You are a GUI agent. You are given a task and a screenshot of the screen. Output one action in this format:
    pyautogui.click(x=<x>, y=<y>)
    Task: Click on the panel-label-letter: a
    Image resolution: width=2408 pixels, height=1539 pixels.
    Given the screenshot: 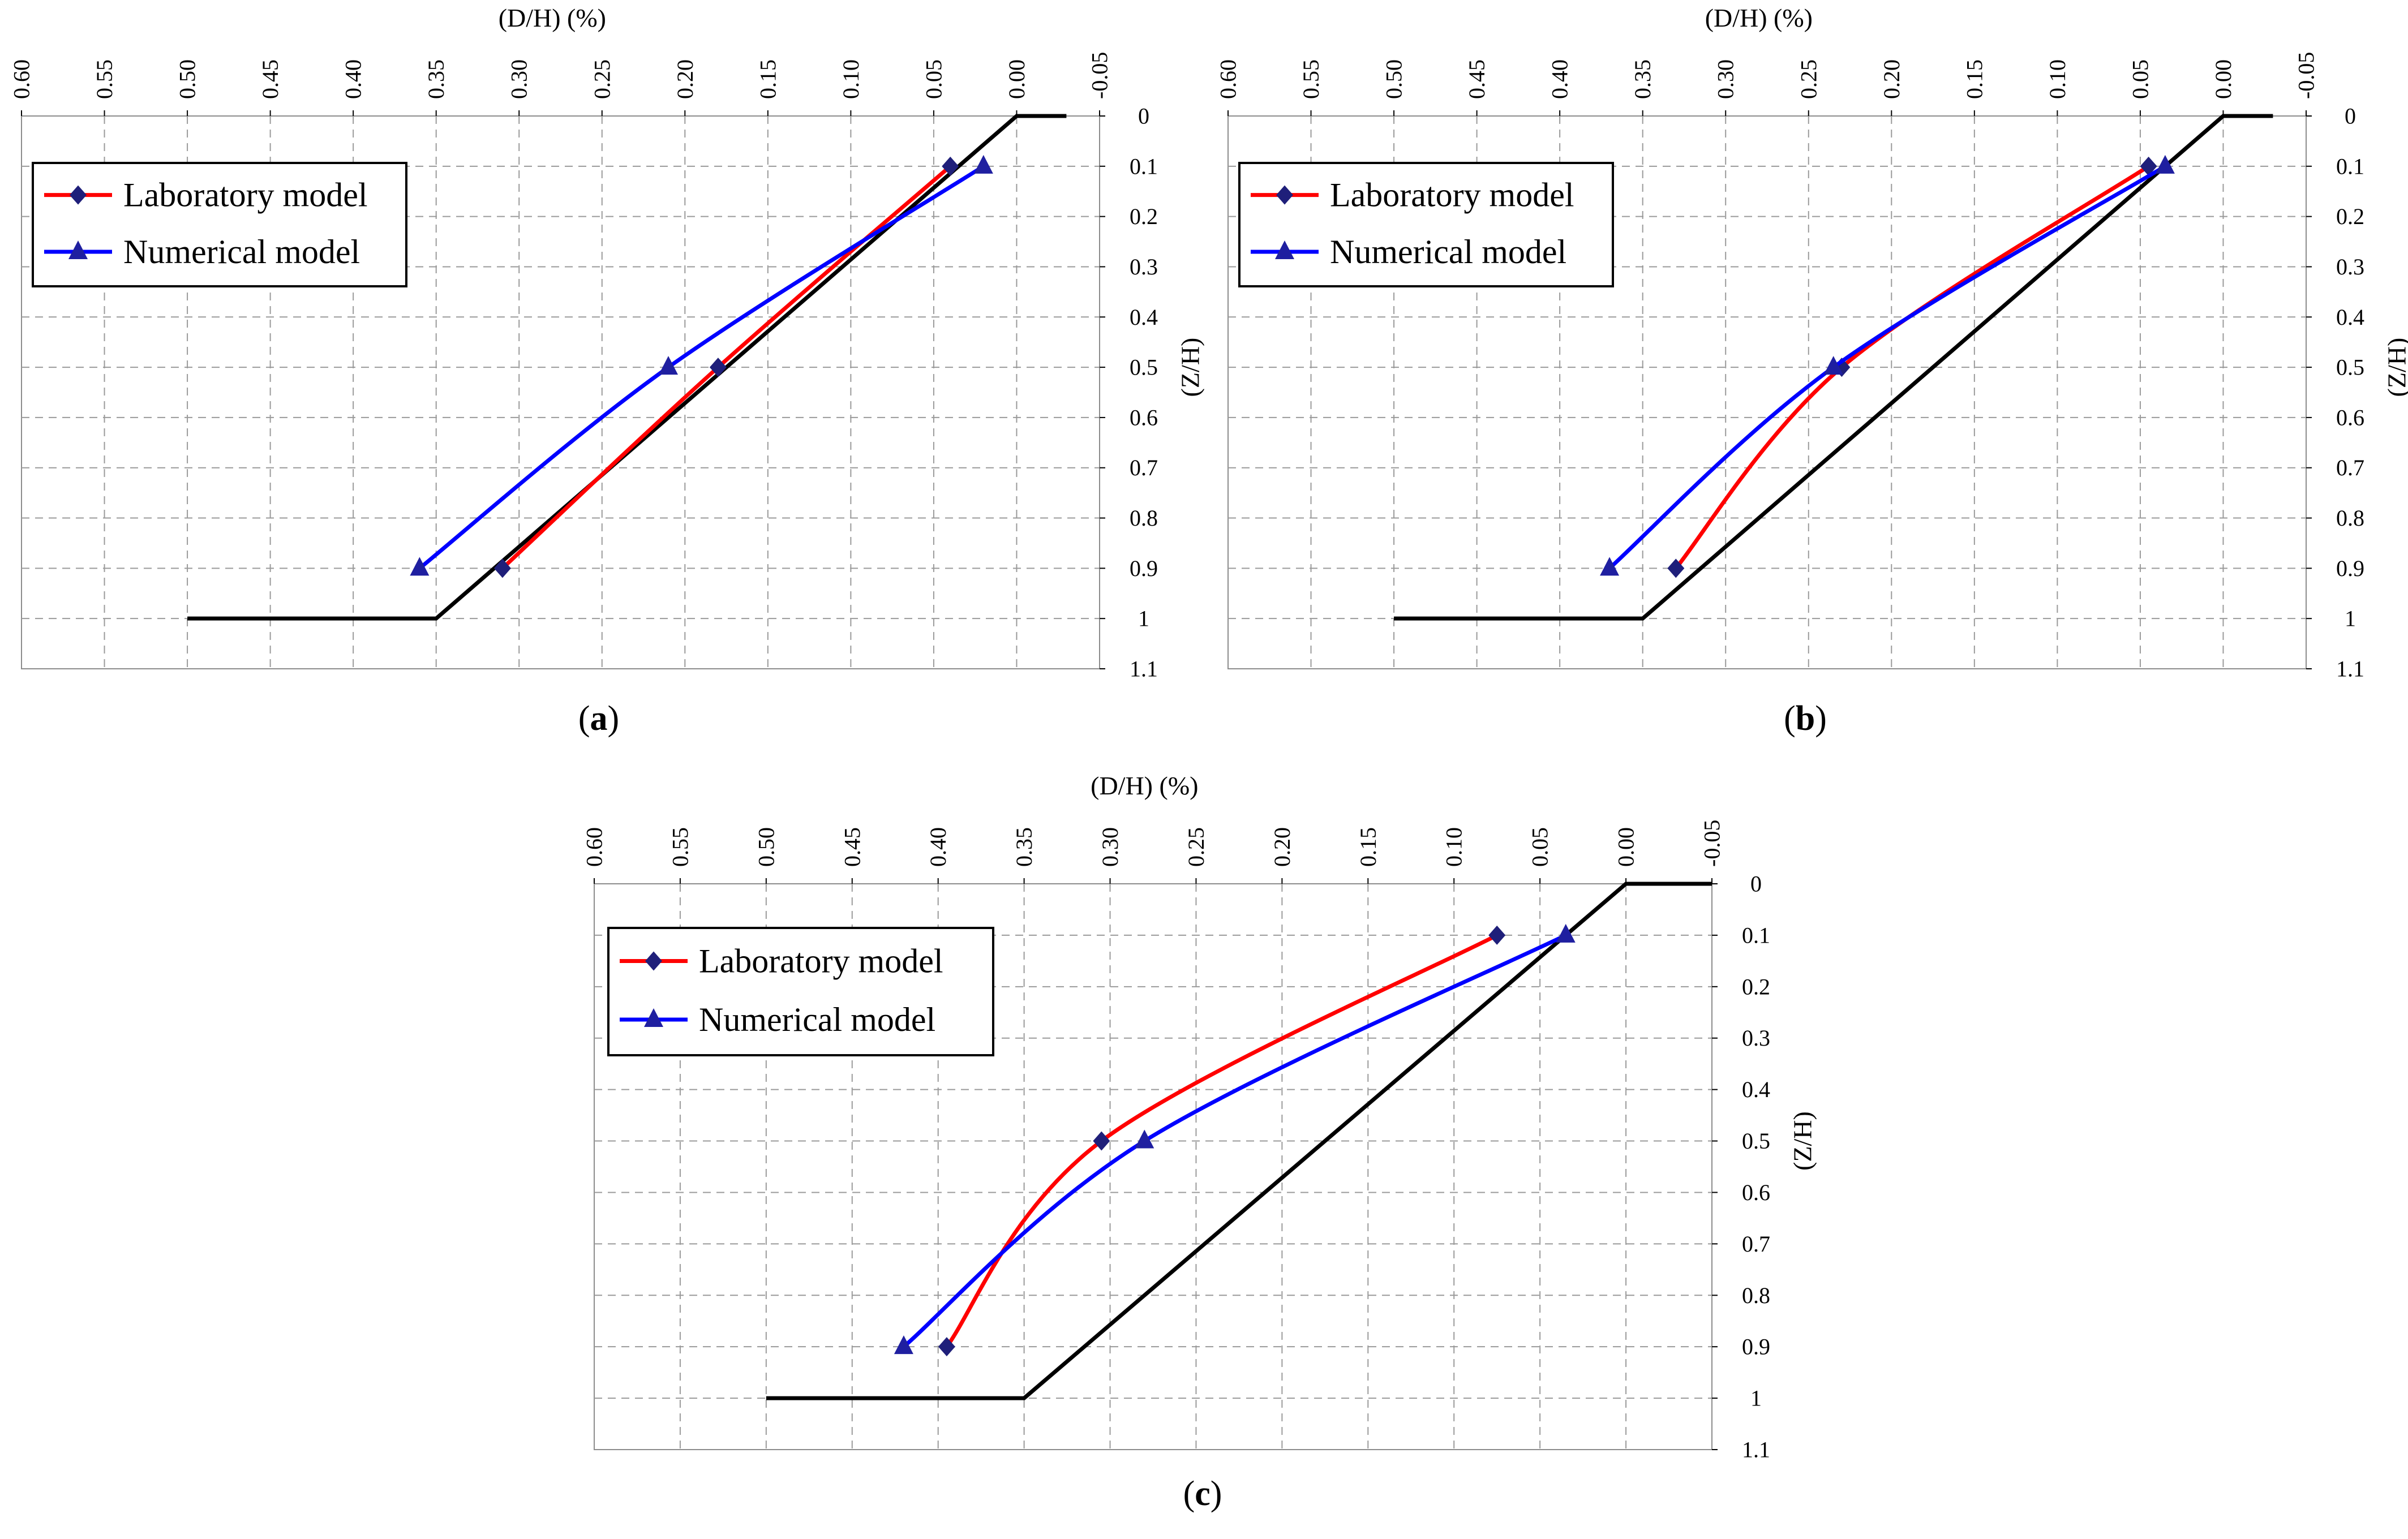 What is the action you would take?
    pyautogui.click(x=599, y=718)
    